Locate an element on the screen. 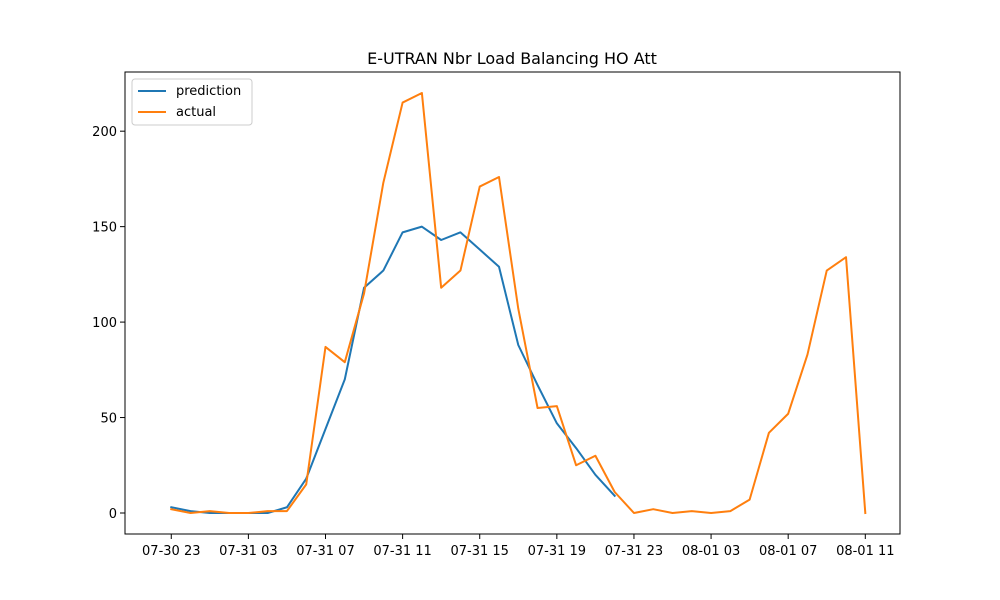 The width and height of the screenshot is (1000, 600). y-tick-label: 150 is located at coordinates (104, 228).